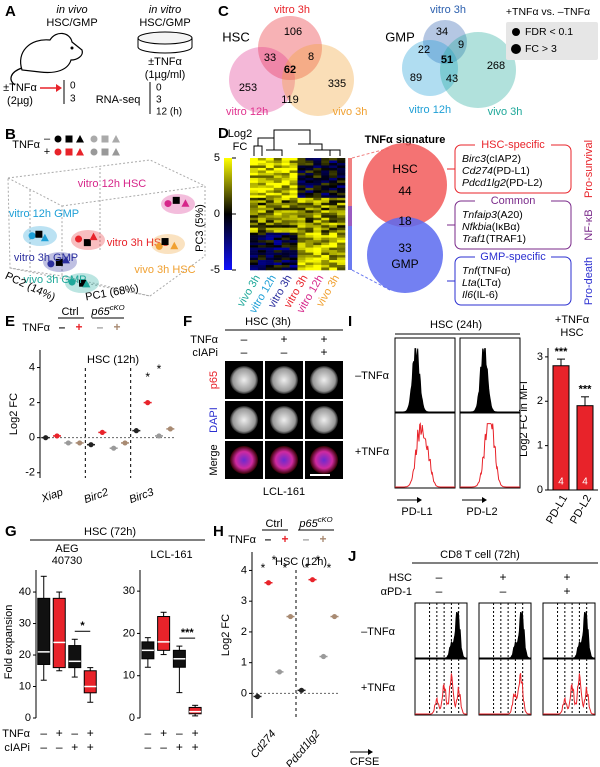  Describe the element at coordinates (96, 496) in the screenshot. I see `label: Birc2` at that location.